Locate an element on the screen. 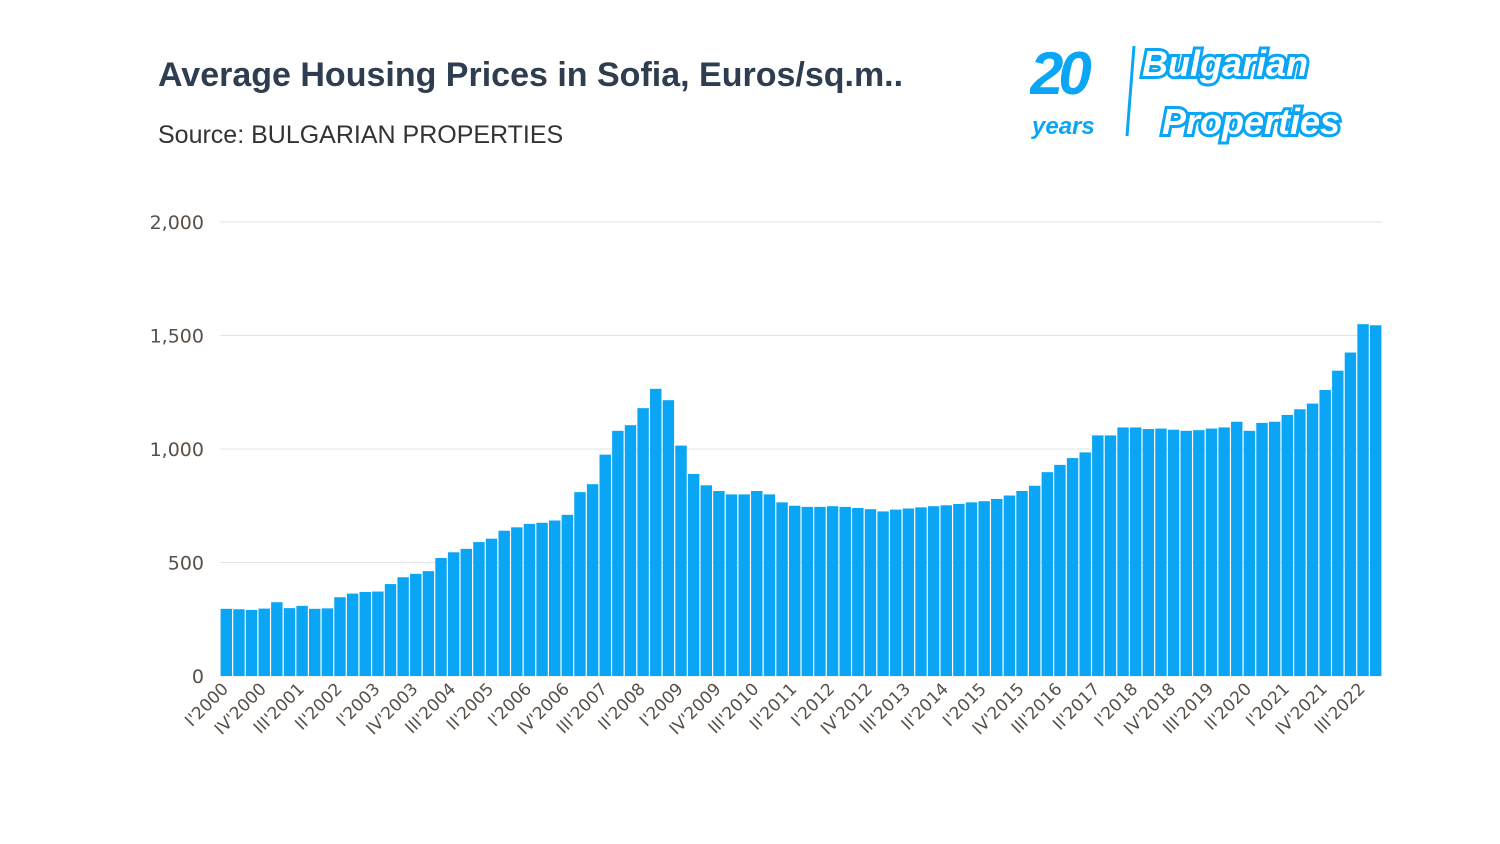 The width and height of the screenshot is (1500, 844). logo-divider is located at coordinates (1130, 91).